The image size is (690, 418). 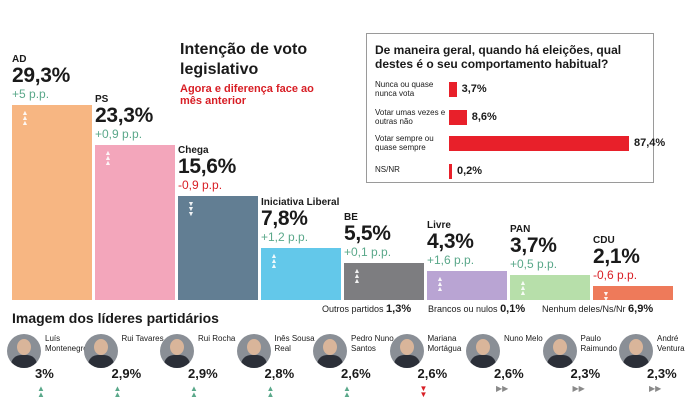 What do you see at coordinates (404, 89) in the screenshot?
I see `survey-row-label: Nunca ou quase nunca vota` at bounding box center [404, 89].